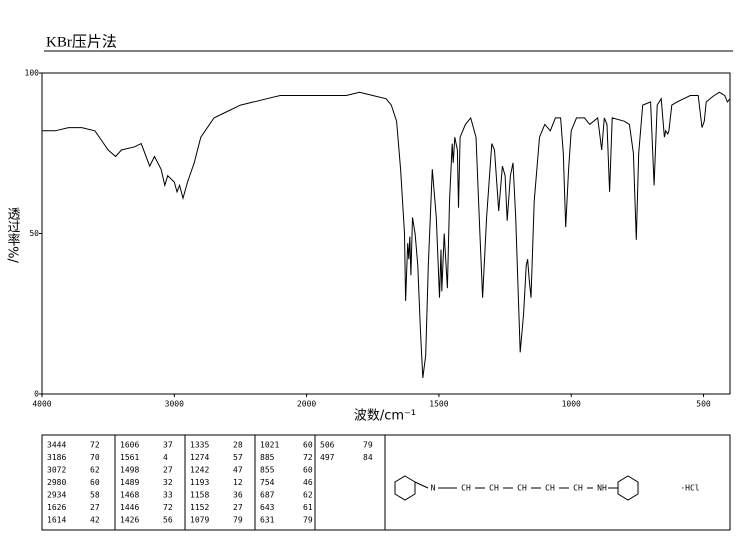 Image resolution: width=737 pixels, height=539 pixels. I want to click on peak-transmittance: 47, so click(238, 470).